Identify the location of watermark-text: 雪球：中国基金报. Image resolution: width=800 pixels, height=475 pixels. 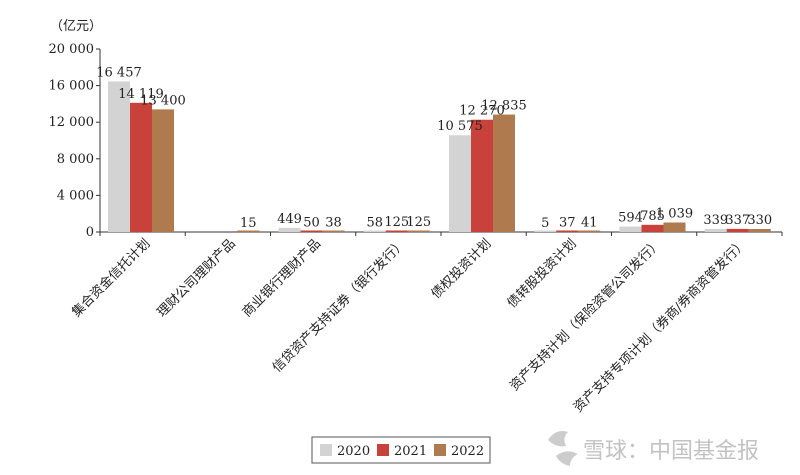
(671, 451).